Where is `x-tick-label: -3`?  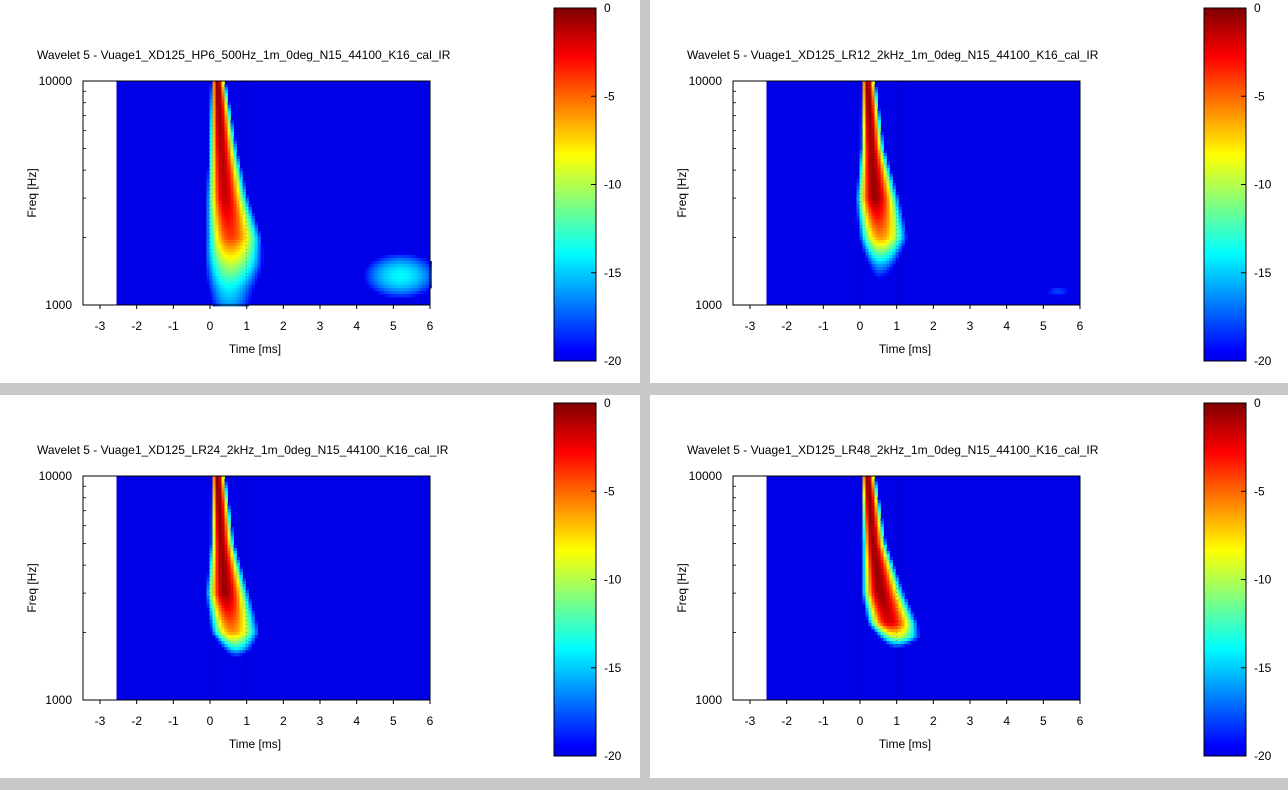
x-tick-label: -3 is located at coordinates (750, 721).